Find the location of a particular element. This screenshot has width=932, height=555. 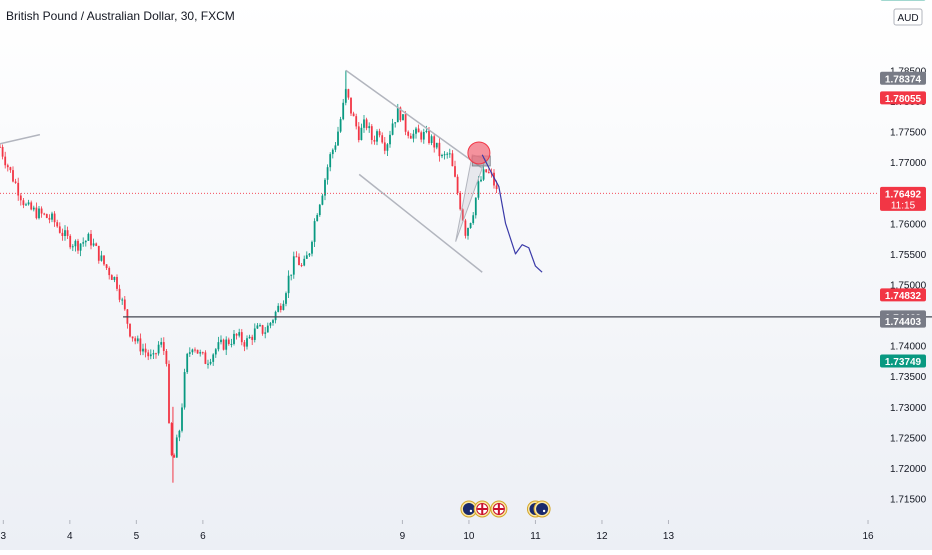

price-tick-label: 1.71500 is located at coordinates (908, 500).